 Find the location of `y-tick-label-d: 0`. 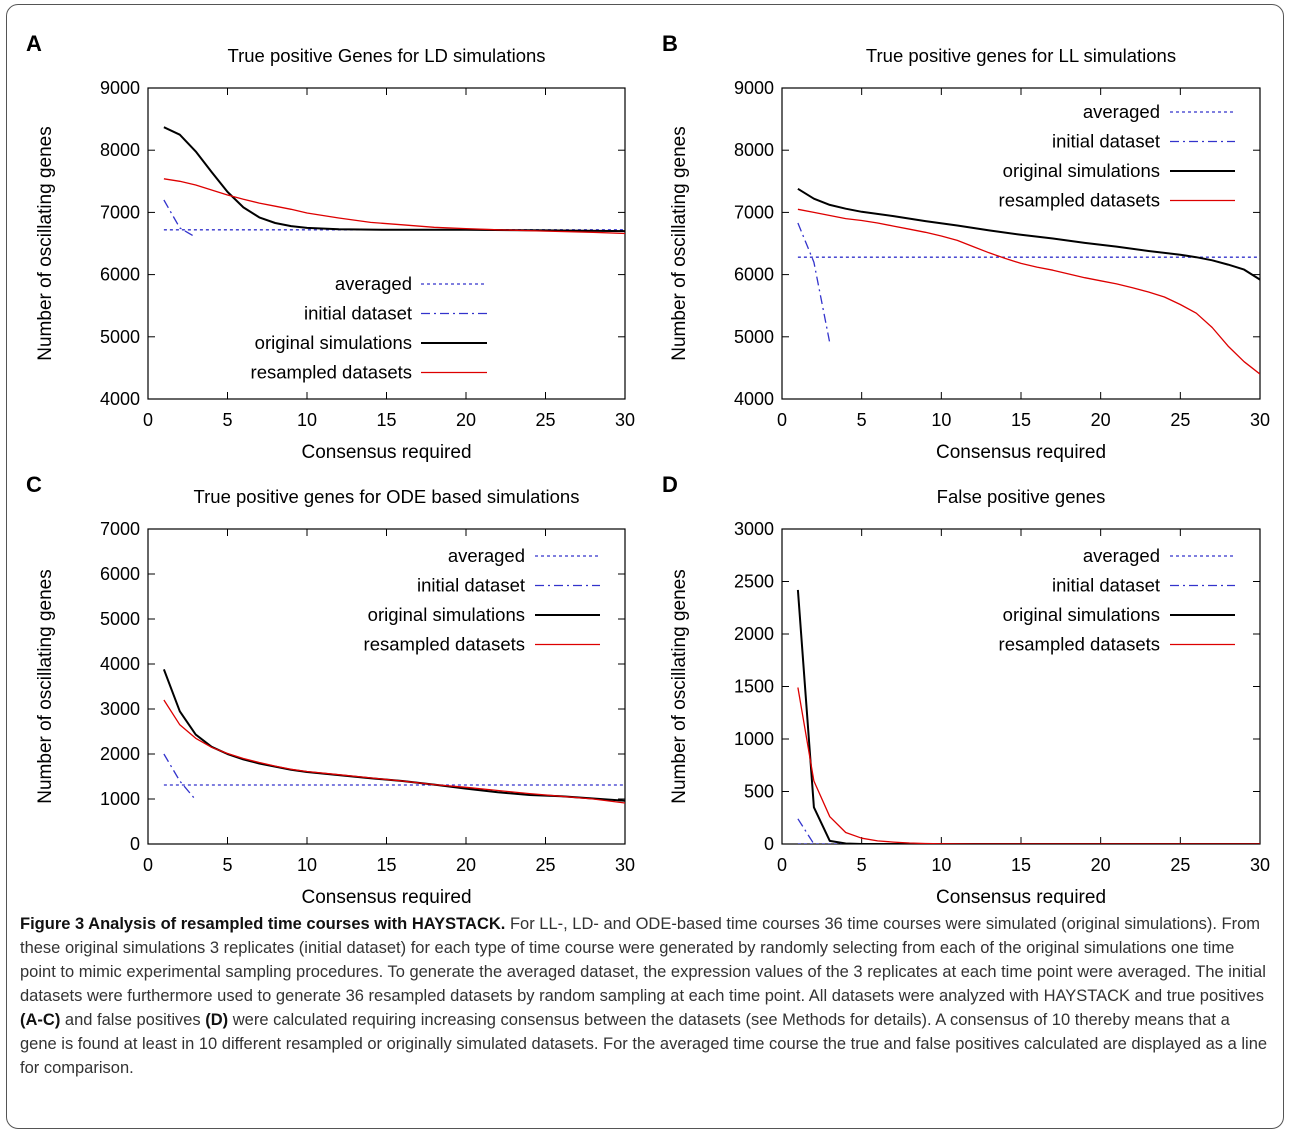

y-tick-label-d: 0 is located at coordinates (769, 844).